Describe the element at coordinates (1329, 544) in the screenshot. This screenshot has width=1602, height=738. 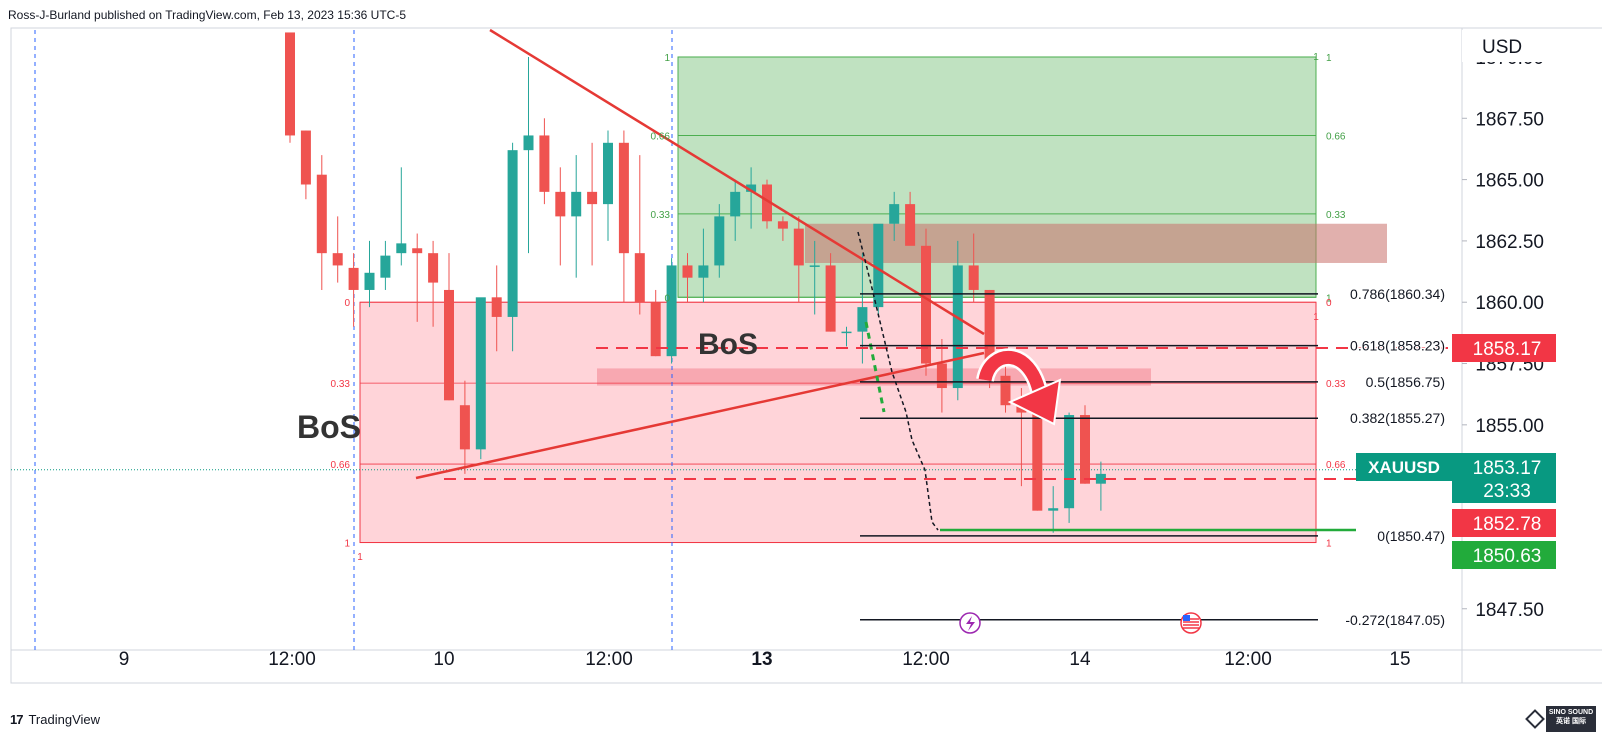
I see `fib-lower-right-label: 1` at that location.